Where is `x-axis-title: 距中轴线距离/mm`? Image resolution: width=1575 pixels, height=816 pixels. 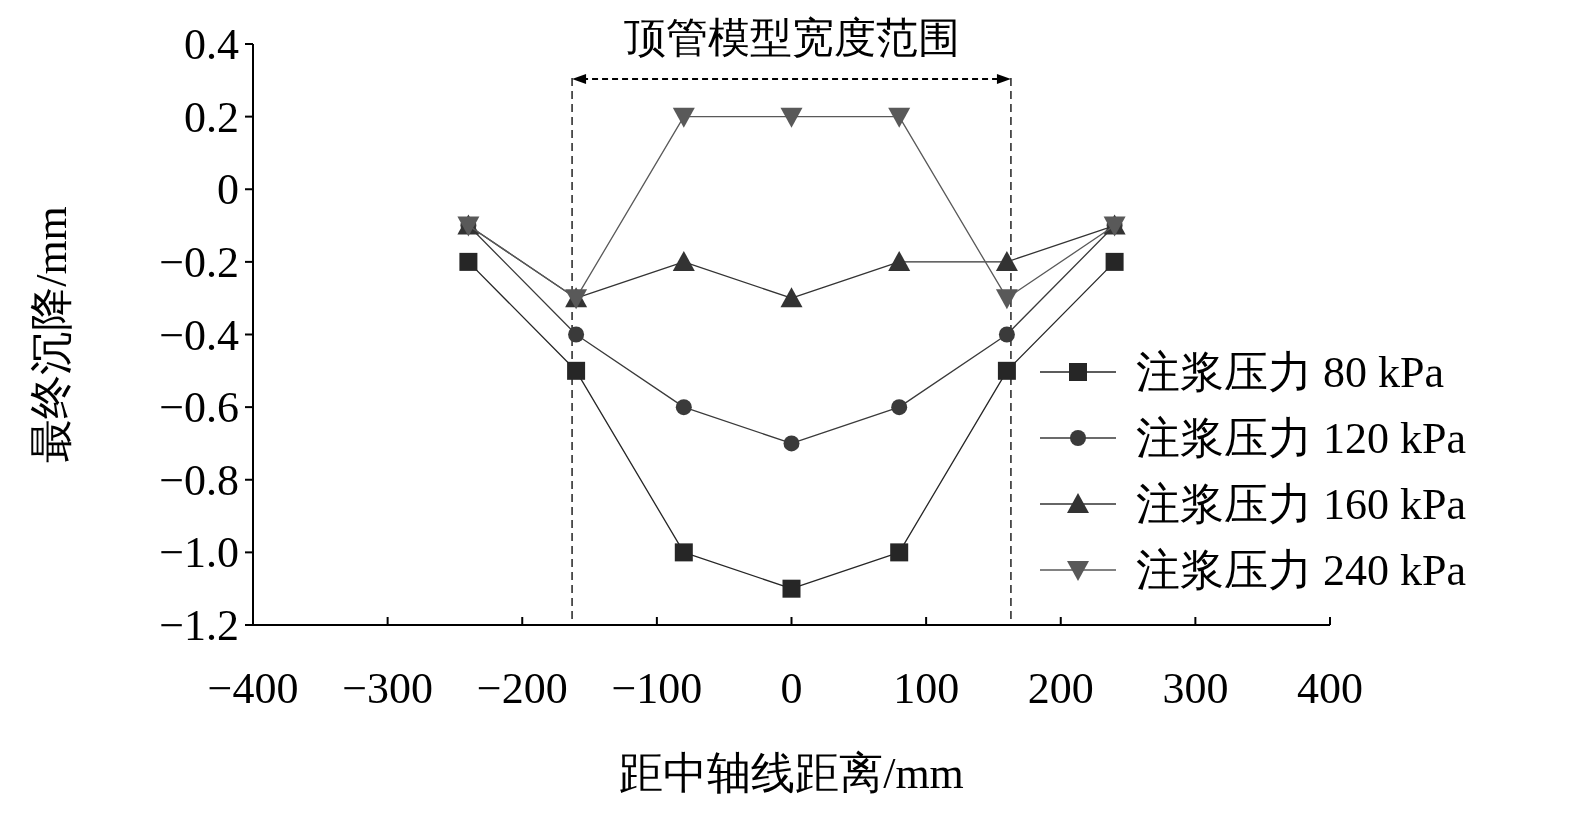 x-axis-title: 距中轴线距离/mm is located at coordinates (791, 773).